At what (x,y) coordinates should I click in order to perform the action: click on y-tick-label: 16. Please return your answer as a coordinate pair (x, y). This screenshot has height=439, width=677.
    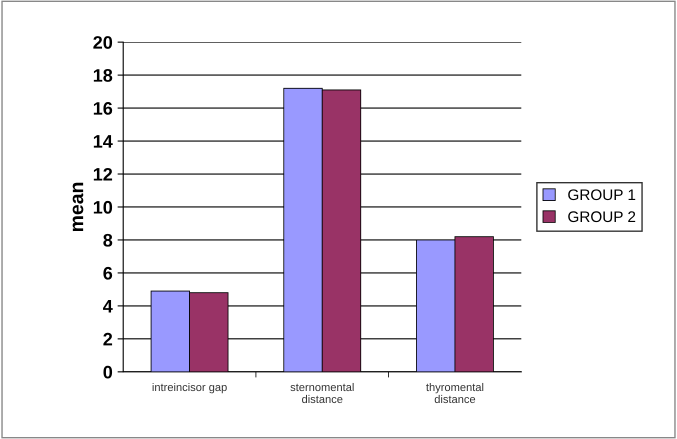
    Looking at the image, I should click on (103, 108).